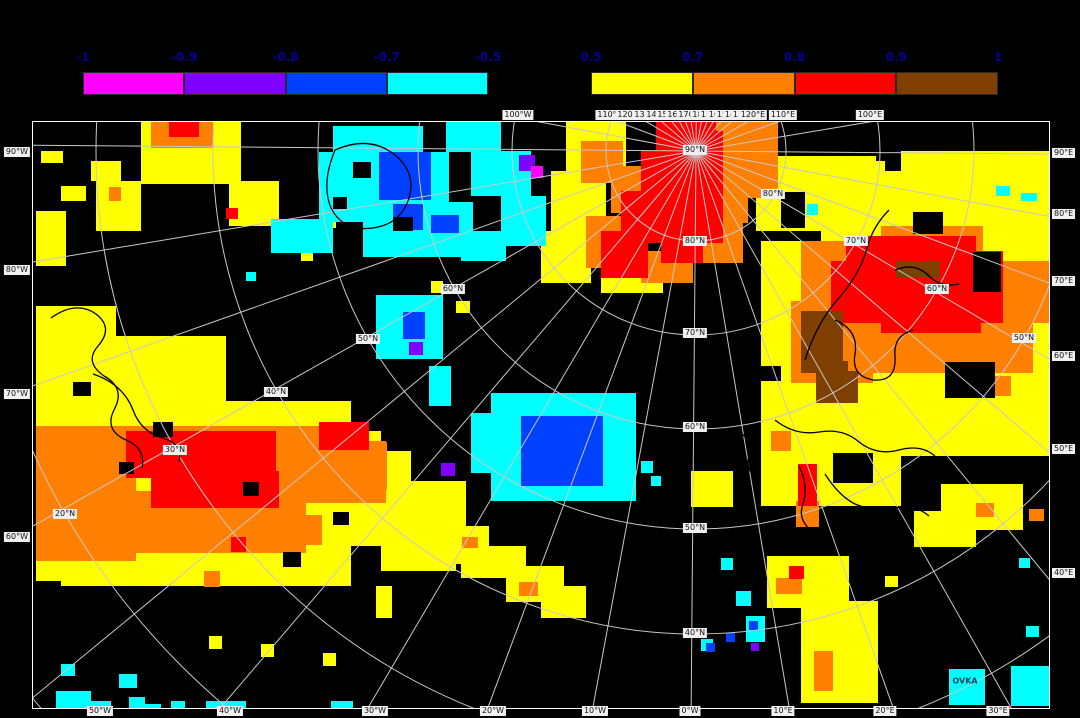 The height and width of the screenshot is (718, 1080). I want to click on lat-label-13: 30°N, so click(175, 450).